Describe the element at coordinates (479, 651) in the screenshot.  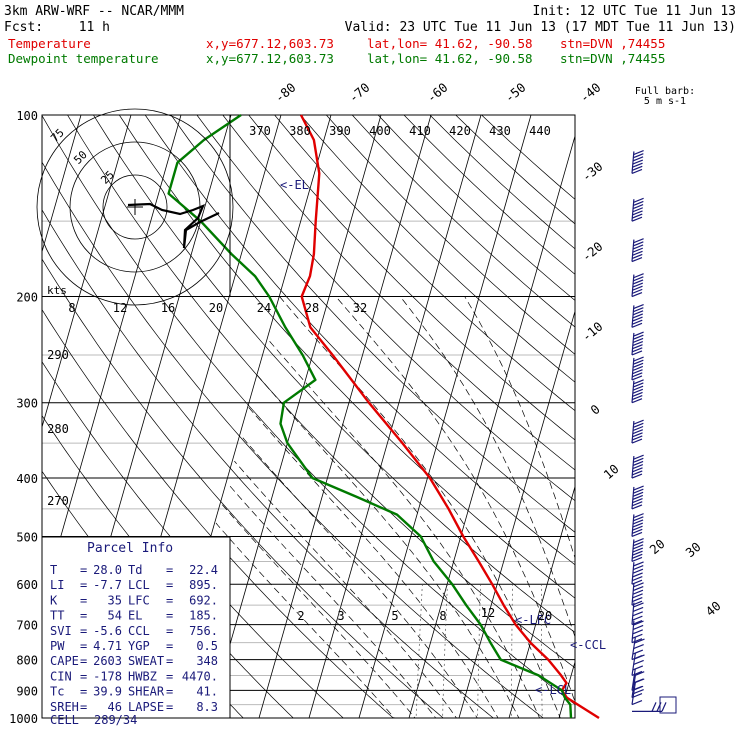
I see `mixing-ratio-line` at that location.